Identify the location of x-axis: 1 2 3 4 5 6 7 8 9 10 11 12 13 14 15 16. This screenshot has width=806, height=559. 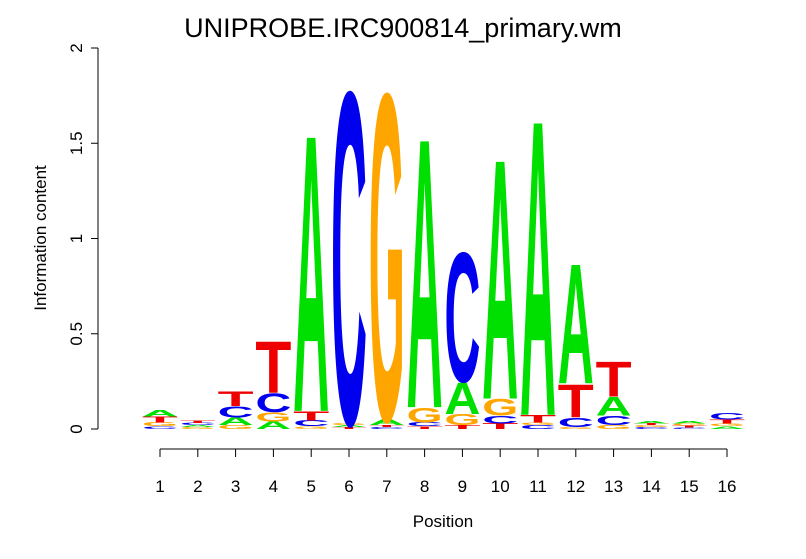
(445, 472).